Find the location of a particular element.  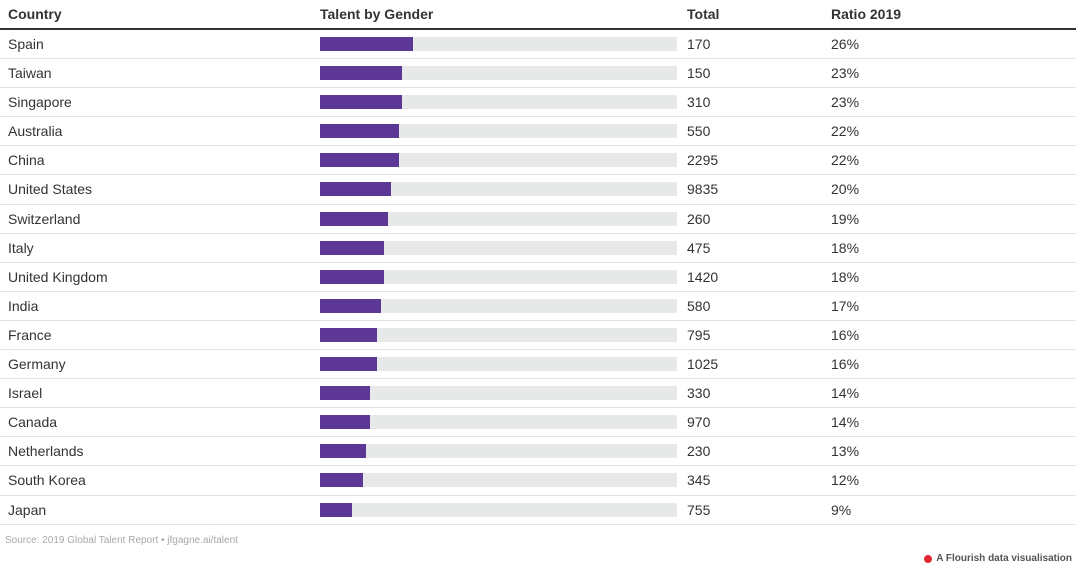

flourish-logo-icon is located at coordinates (928, 558).